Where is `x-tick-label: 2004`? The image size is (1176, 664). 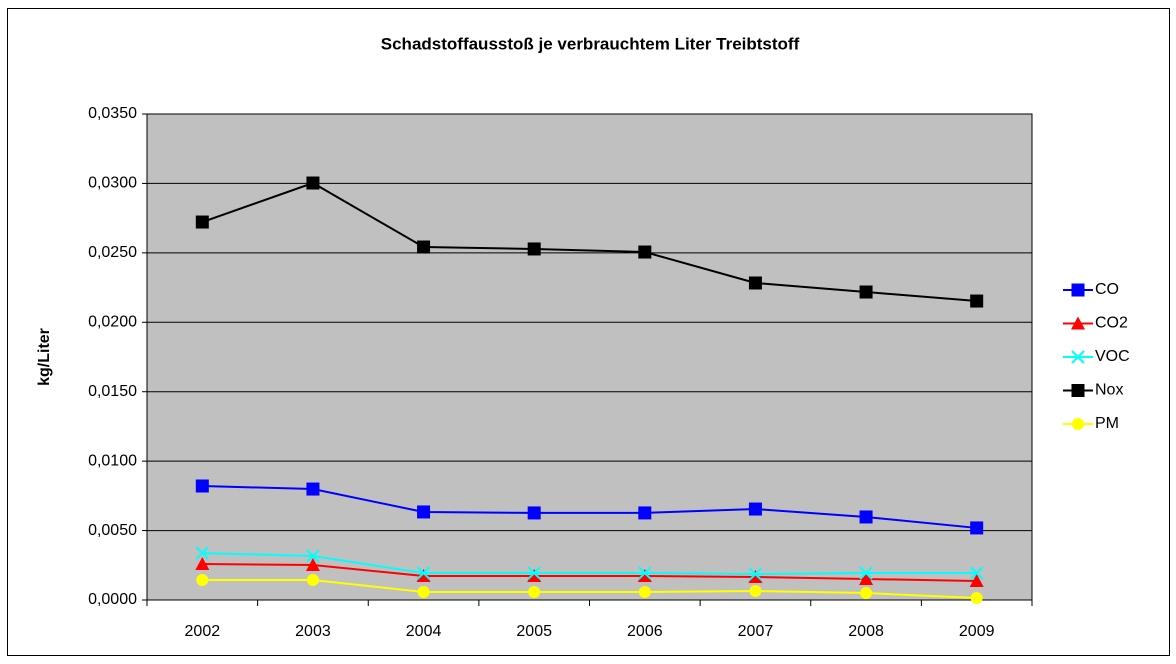
x-tick-label: 2004 is located at coordinates (424, 631).